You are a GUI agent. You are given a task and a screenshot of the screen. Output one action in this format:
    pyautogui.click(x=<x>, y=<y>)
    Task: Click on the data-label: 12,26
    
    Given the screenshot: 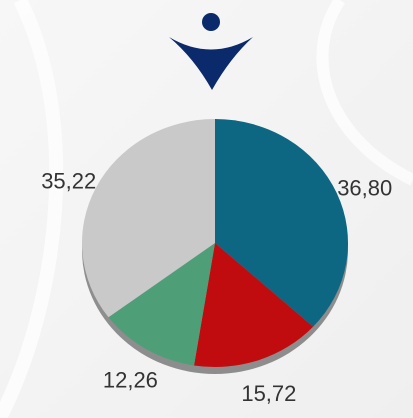 What is the action you would take?
    pyautogui.click(x=130, y=379)
    